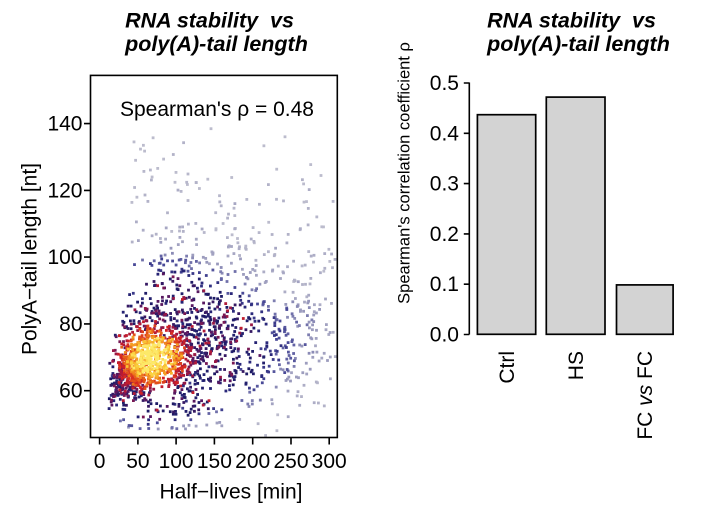 The width and height of the screenshot is (708, 514). Describe the element at coordinates (444, 335) in the screenshot. I see `svg-text: 0.0` at that location.